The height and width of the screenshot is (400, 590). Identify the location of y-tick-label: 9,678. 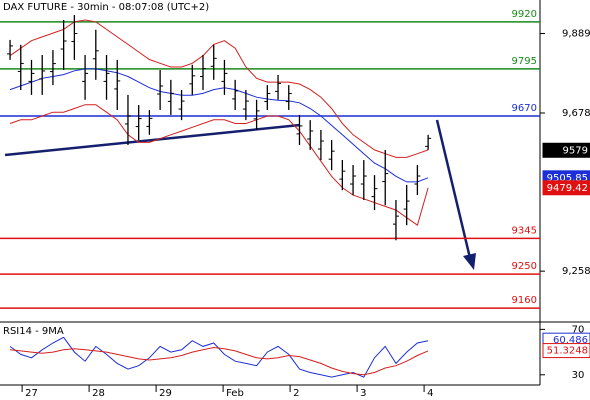
(576, 113).